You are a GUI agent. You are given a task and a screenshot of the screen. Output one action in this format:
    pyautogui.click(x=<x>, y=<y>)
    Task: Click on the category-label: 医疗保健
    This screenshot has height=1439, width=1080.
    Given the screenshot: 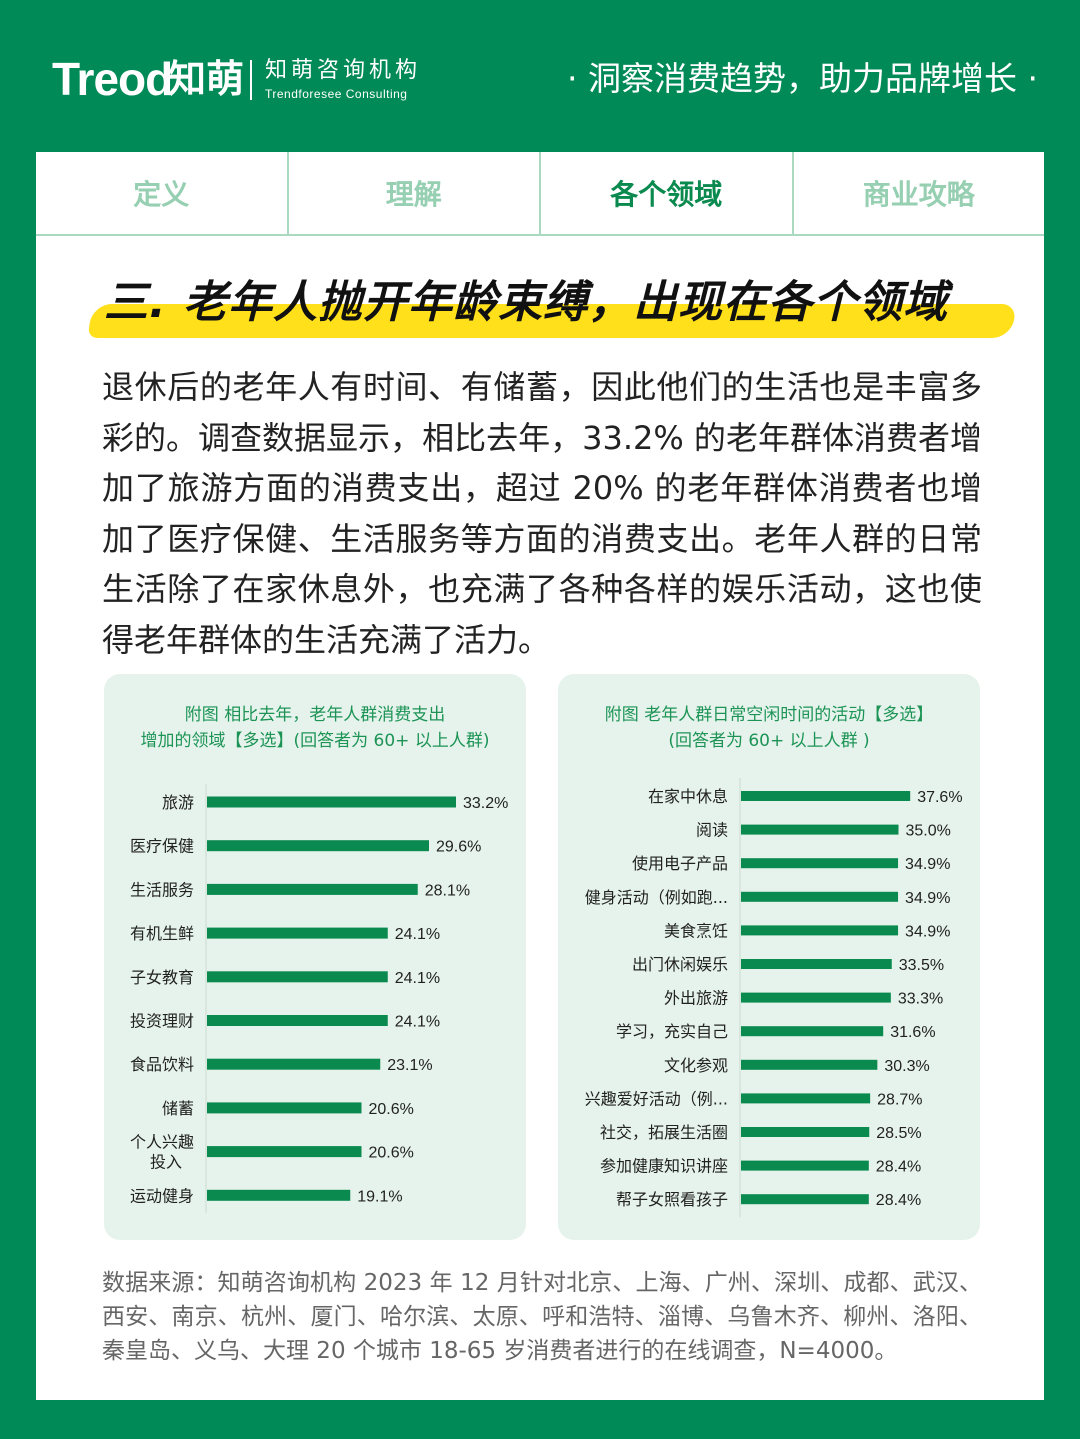 What is the action you would take?
    pyautogui.click(x=162, y=846)
    